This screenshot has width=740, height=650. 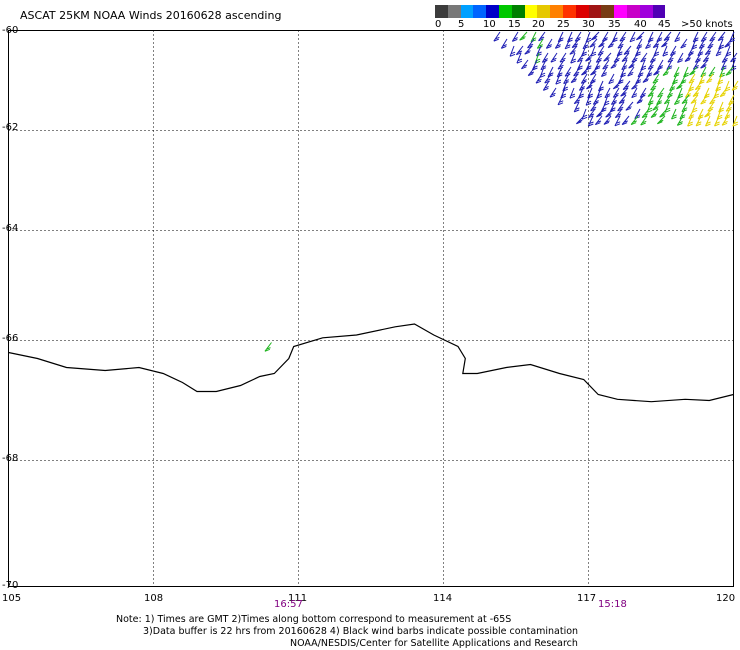 What do you see at coordinates (640, 24) in the screenshot?
I see `colorbar-label: 40` at bounding box center [640, 24].